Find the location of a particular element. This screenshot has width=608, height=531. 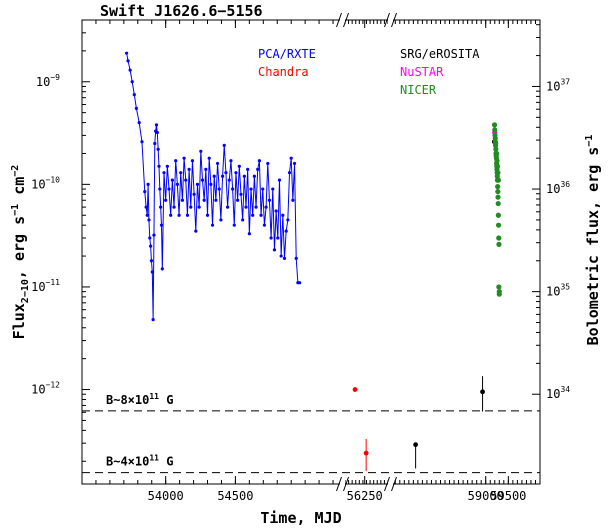

y-right-tick-label: 1036 is located at coordinates (558, 188).